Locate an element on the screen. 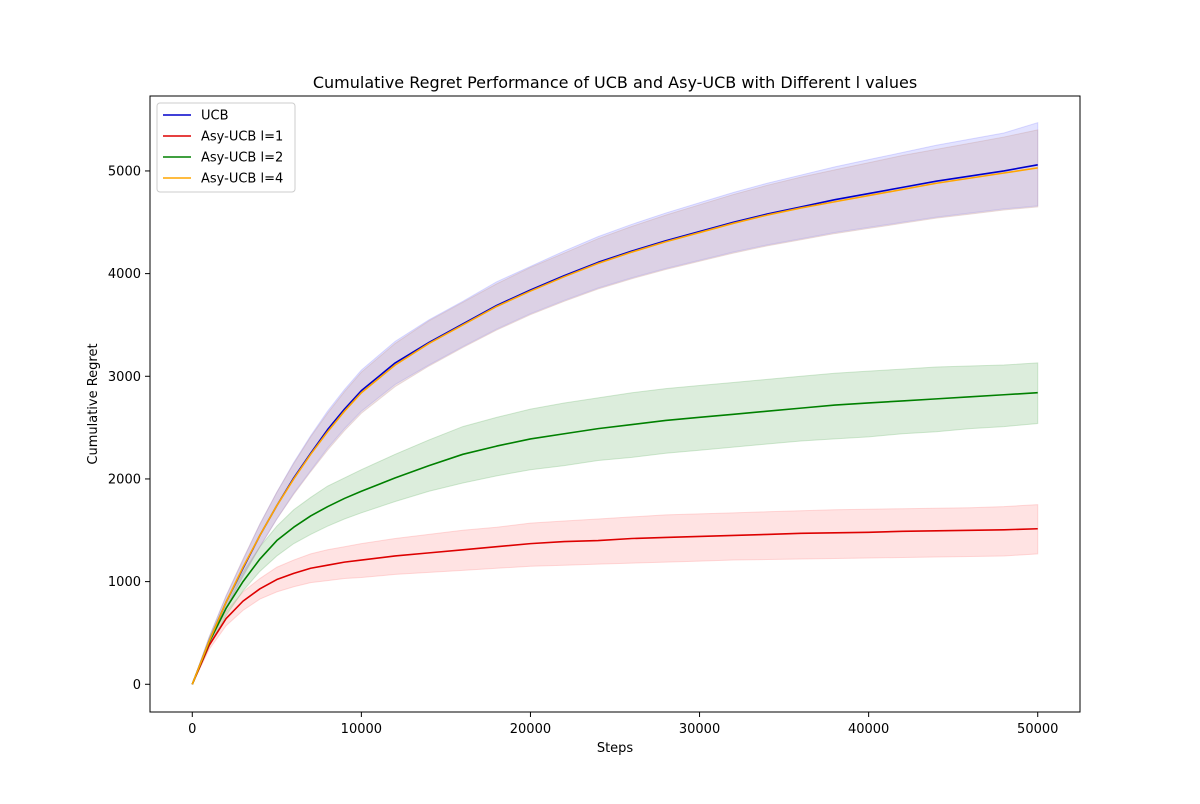 The width and height of the screenshot is (1200, 804). y-tick-label: 1000 is located at coordinates (124, 582).